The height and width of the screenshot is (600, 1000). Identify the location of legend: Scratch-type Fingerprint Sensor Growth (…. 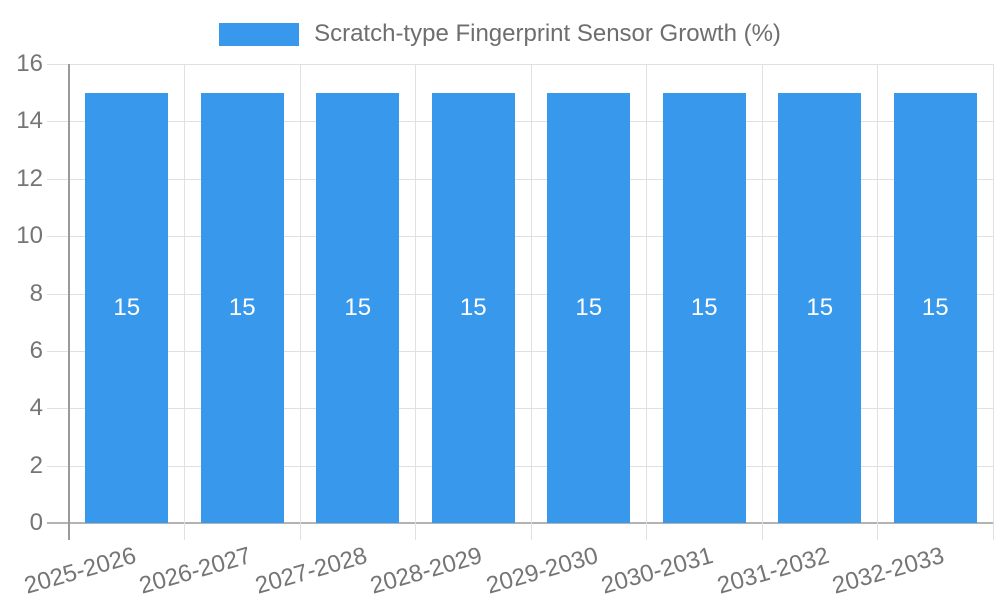
(500, 34).